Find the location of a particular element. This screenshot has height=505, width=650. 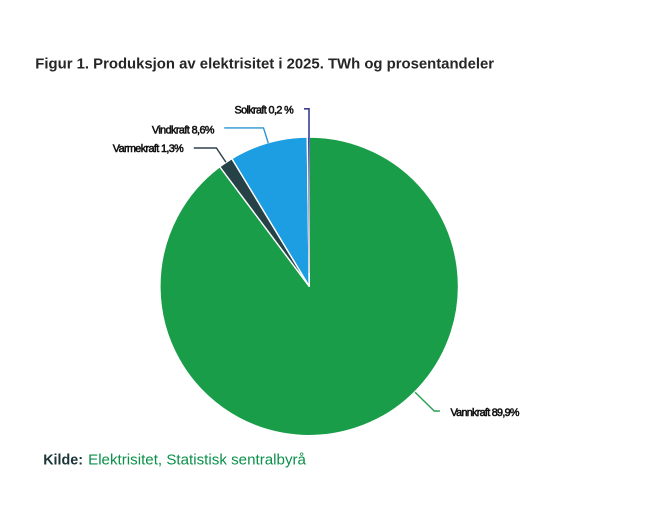

svg-text: Solkraft 0,2 % is located at coordinates (265, 110).